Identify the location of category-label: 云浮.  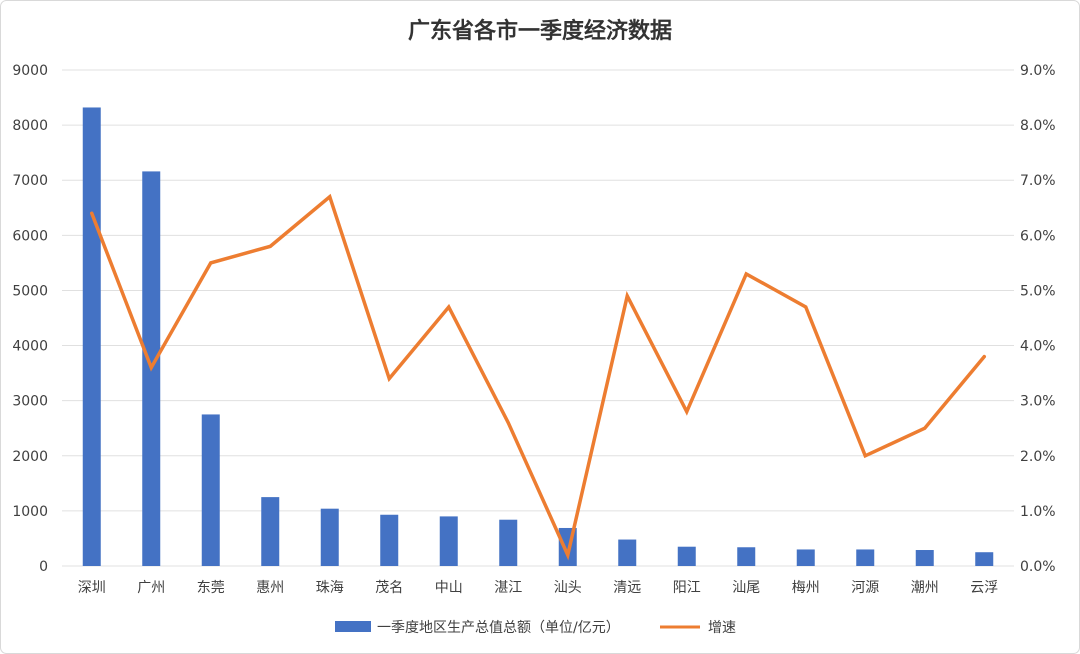
(984, 588).